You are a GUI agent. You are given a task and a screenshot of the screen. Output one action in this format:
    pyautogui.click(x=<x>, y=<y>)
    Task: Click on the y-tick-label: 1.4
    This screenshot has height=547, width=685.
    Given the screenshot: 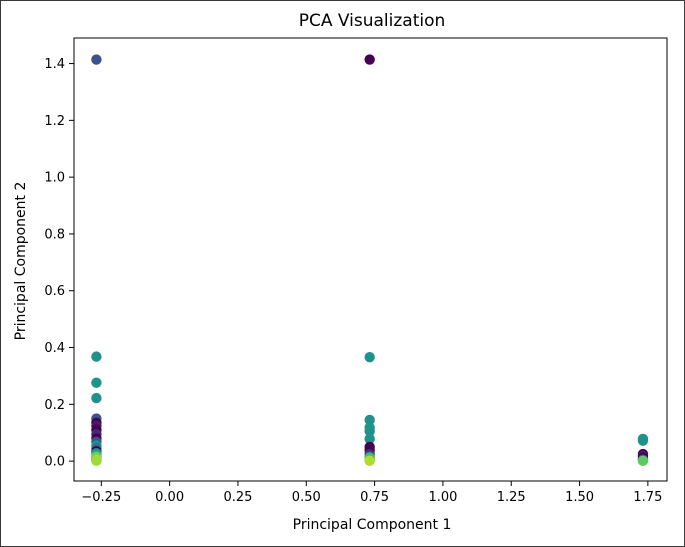 What is the action you would take?
    pyautogui.click(x=54, y=64)
    